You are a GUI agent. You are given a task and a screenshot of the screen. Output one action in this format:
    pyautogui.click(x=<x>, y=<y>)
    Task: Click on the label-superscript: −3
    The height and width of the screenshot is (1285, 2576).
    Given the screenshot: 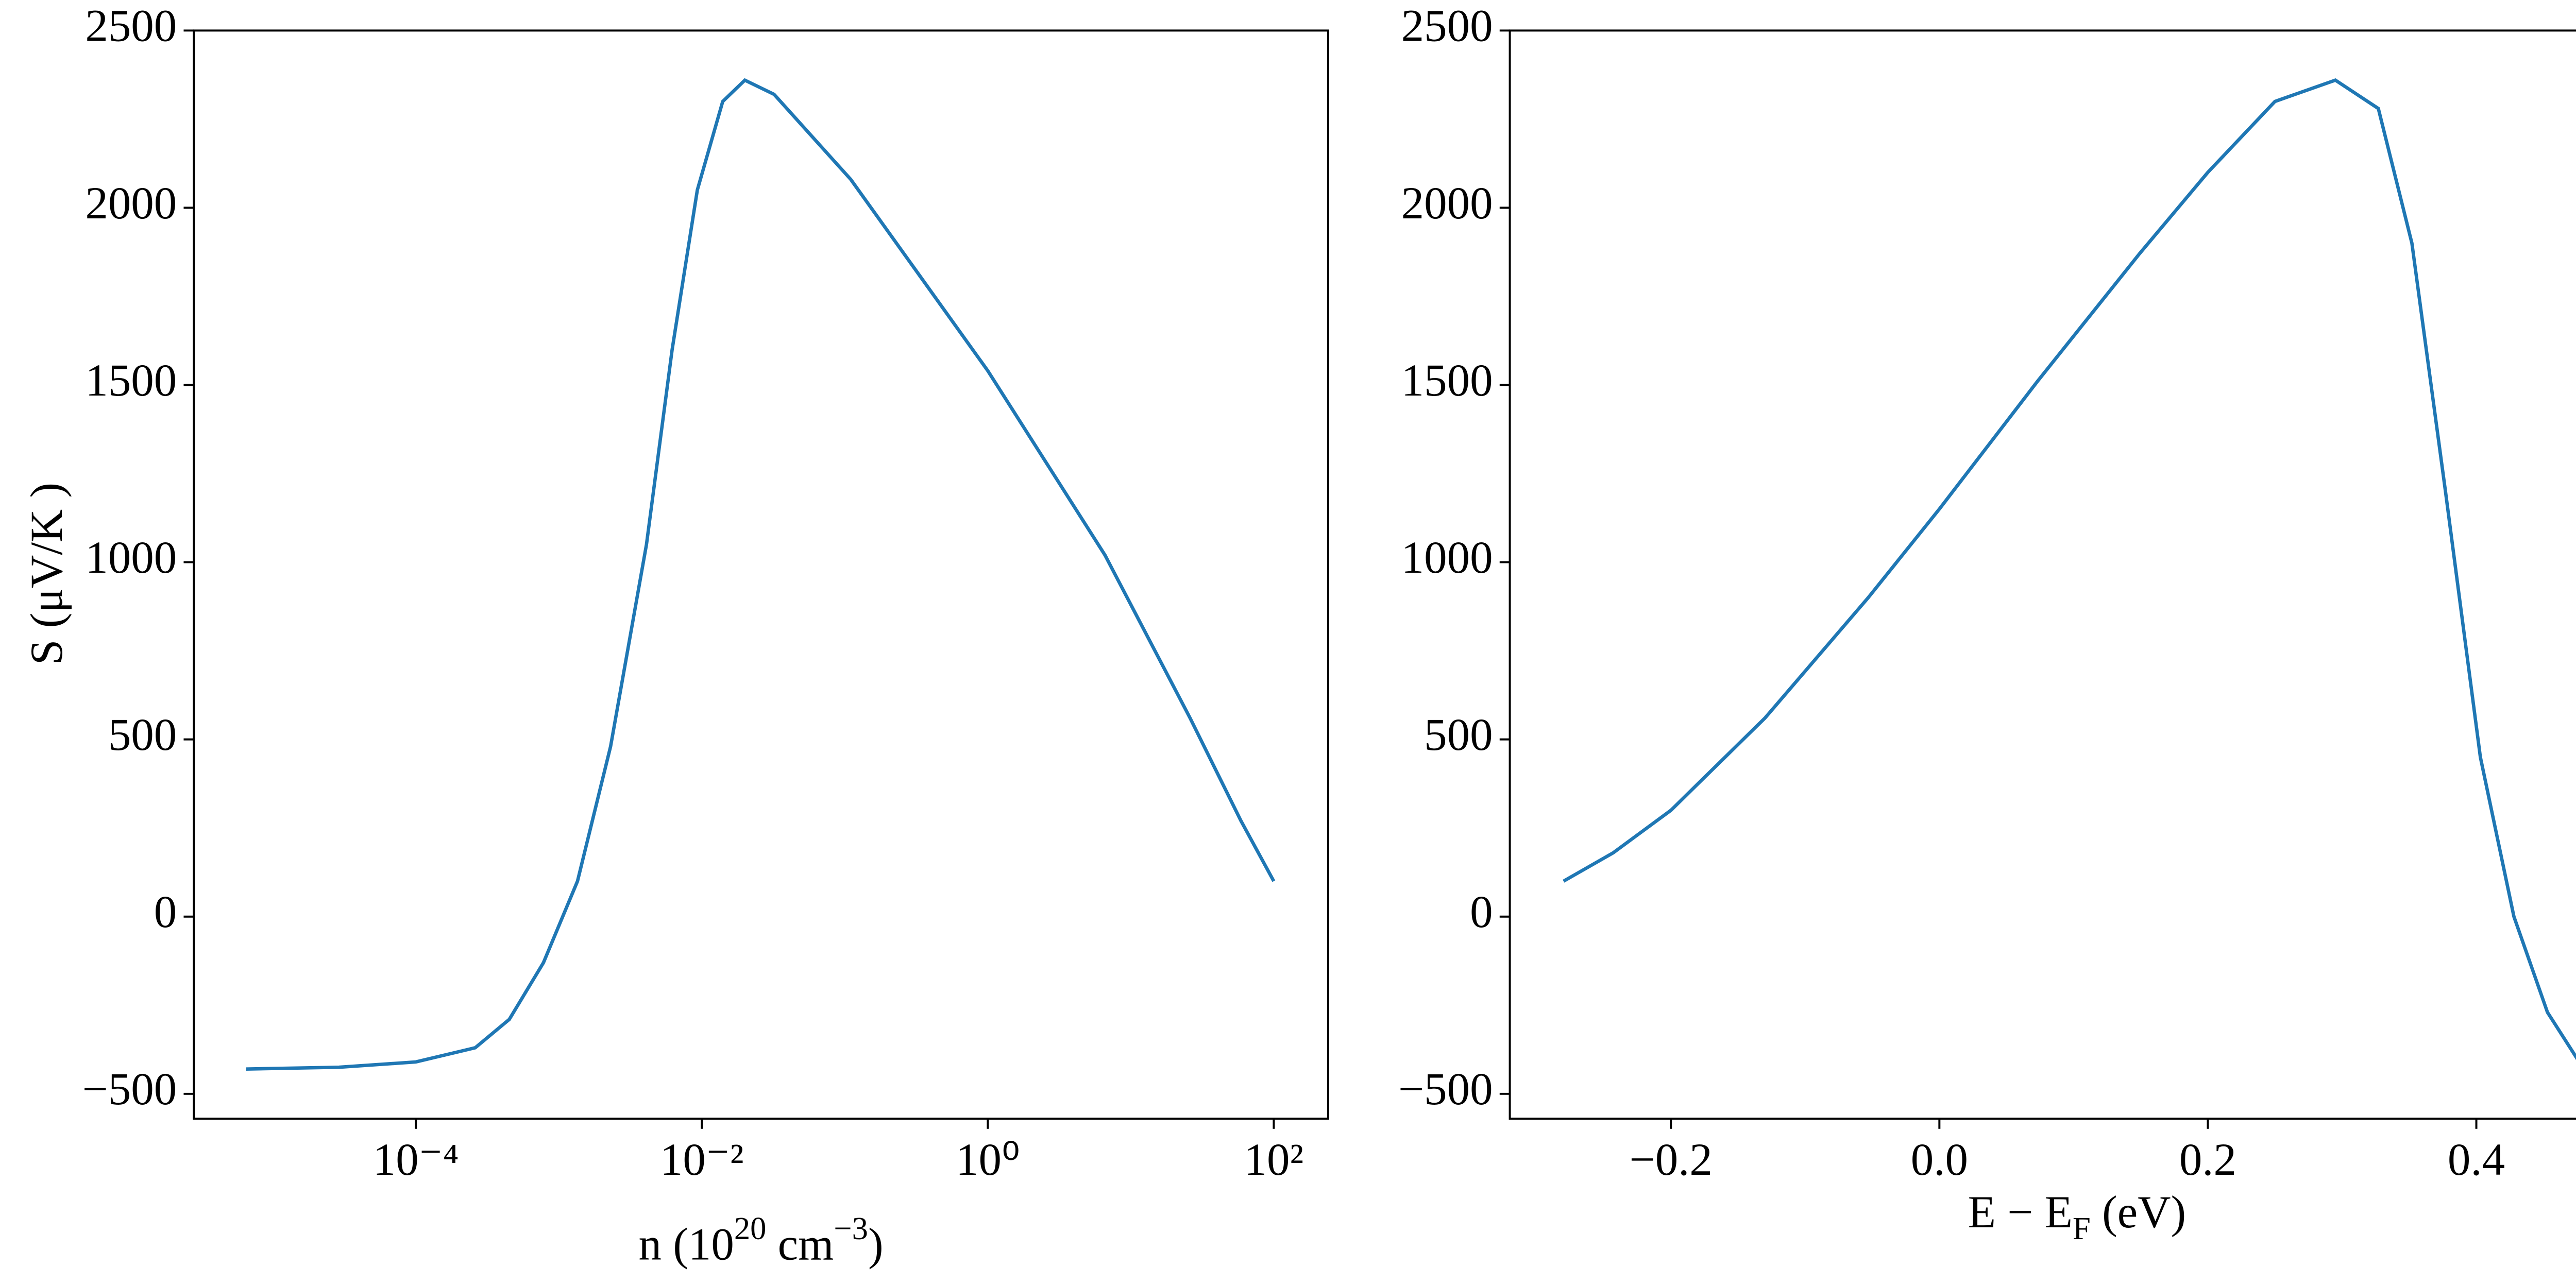 What is the action you would take?
    pyautogui.click(x=851, y=1228)
    